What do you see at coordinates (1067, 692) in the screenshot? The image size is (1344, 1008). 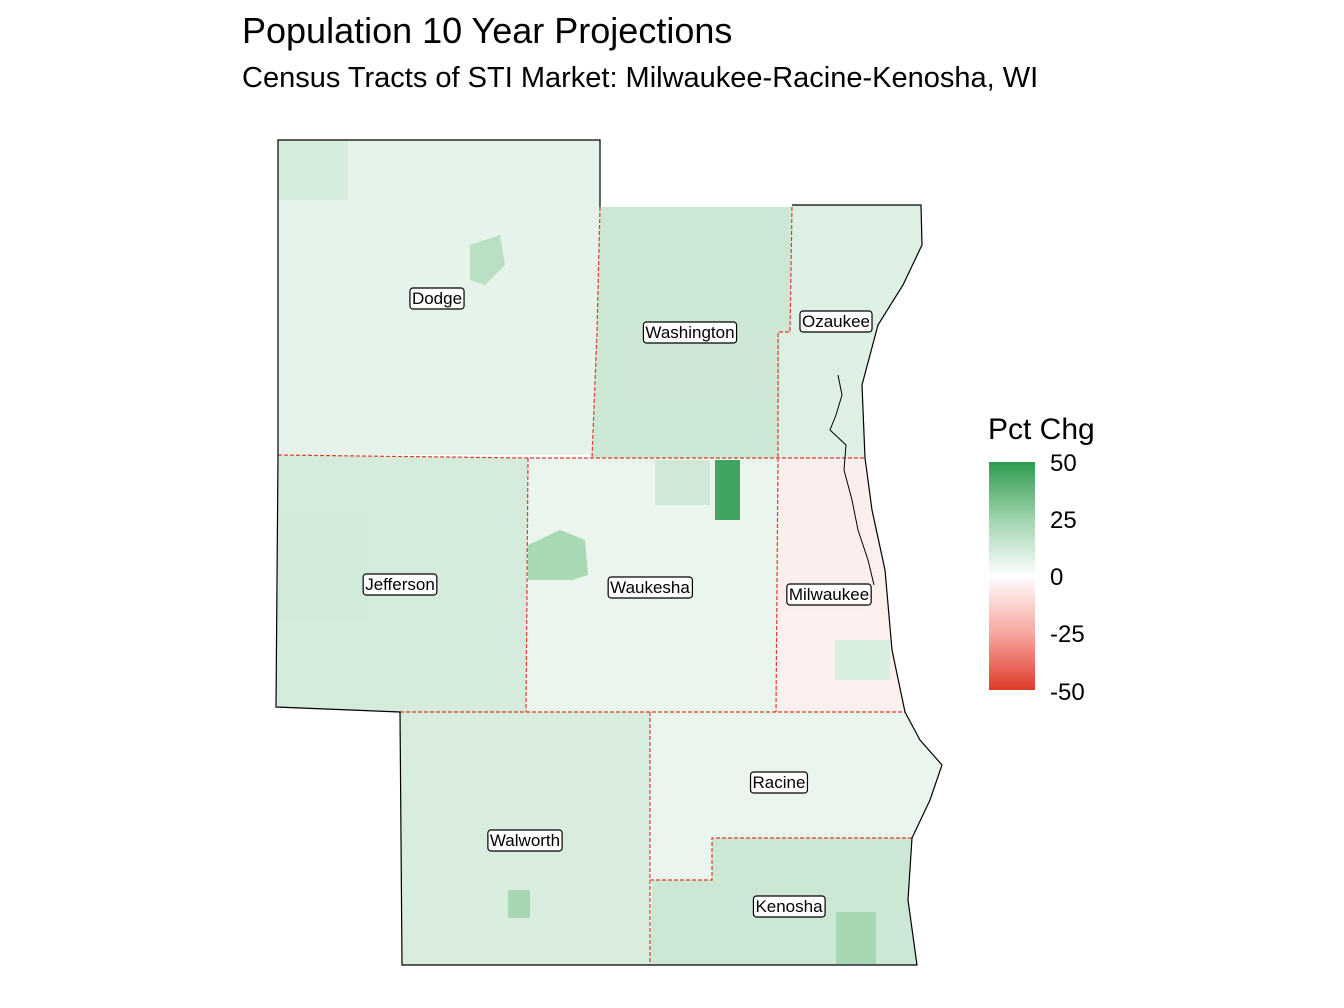 I see `legend-tick: -50` at bounding box center [1067, 692].